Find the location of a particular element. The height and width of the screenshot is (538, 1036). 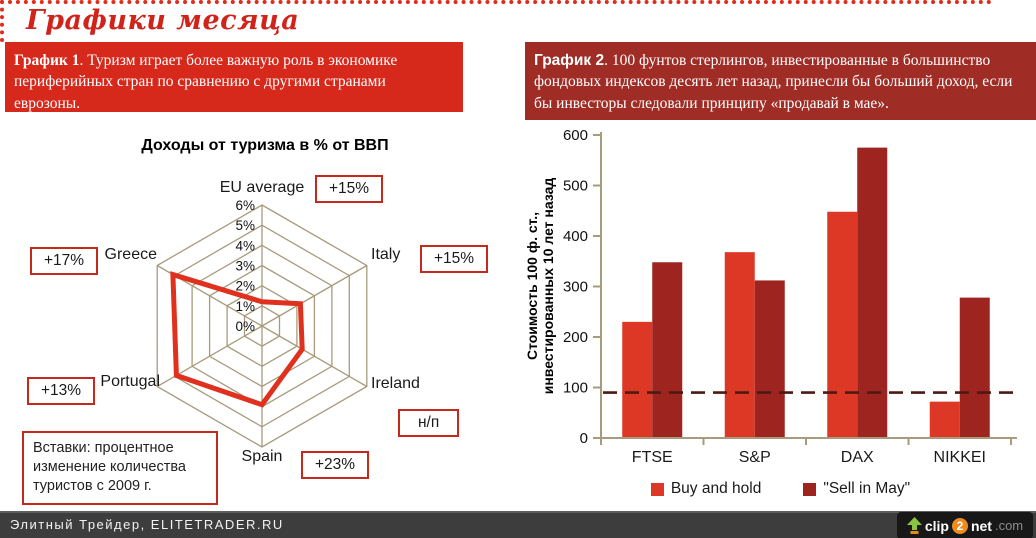

bar-S&P-sell-in-may is located at coordinates (769, 359).